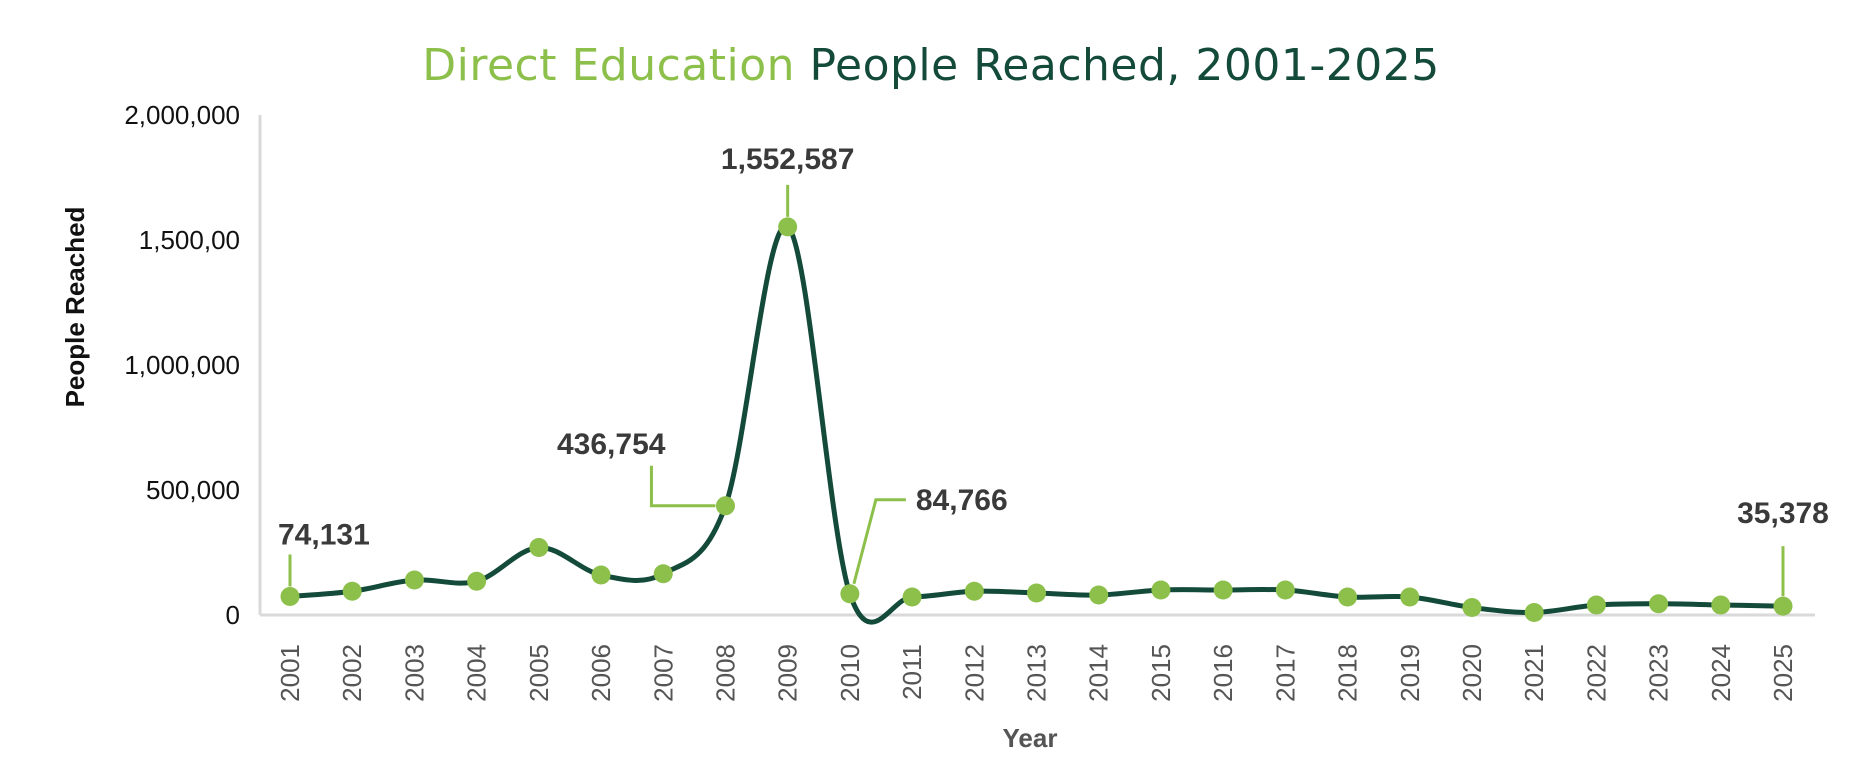 The height and width of the screenshot is (780, 1862). What do you see at coordinates (233, 615) in the screenshot?
I see `y-tick-label: 0` at bounding box center [233, 615].